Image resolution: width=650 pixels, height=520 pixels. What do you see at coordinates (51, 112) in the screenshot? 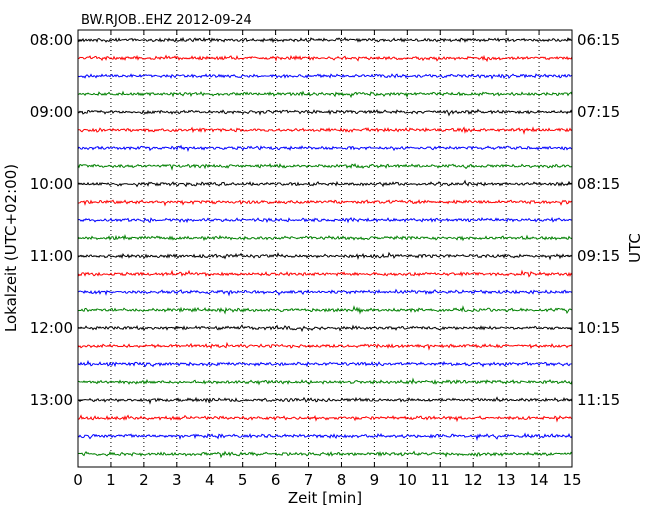
I see `left-tick-label: 09:00` at bounding box center [51, 112].